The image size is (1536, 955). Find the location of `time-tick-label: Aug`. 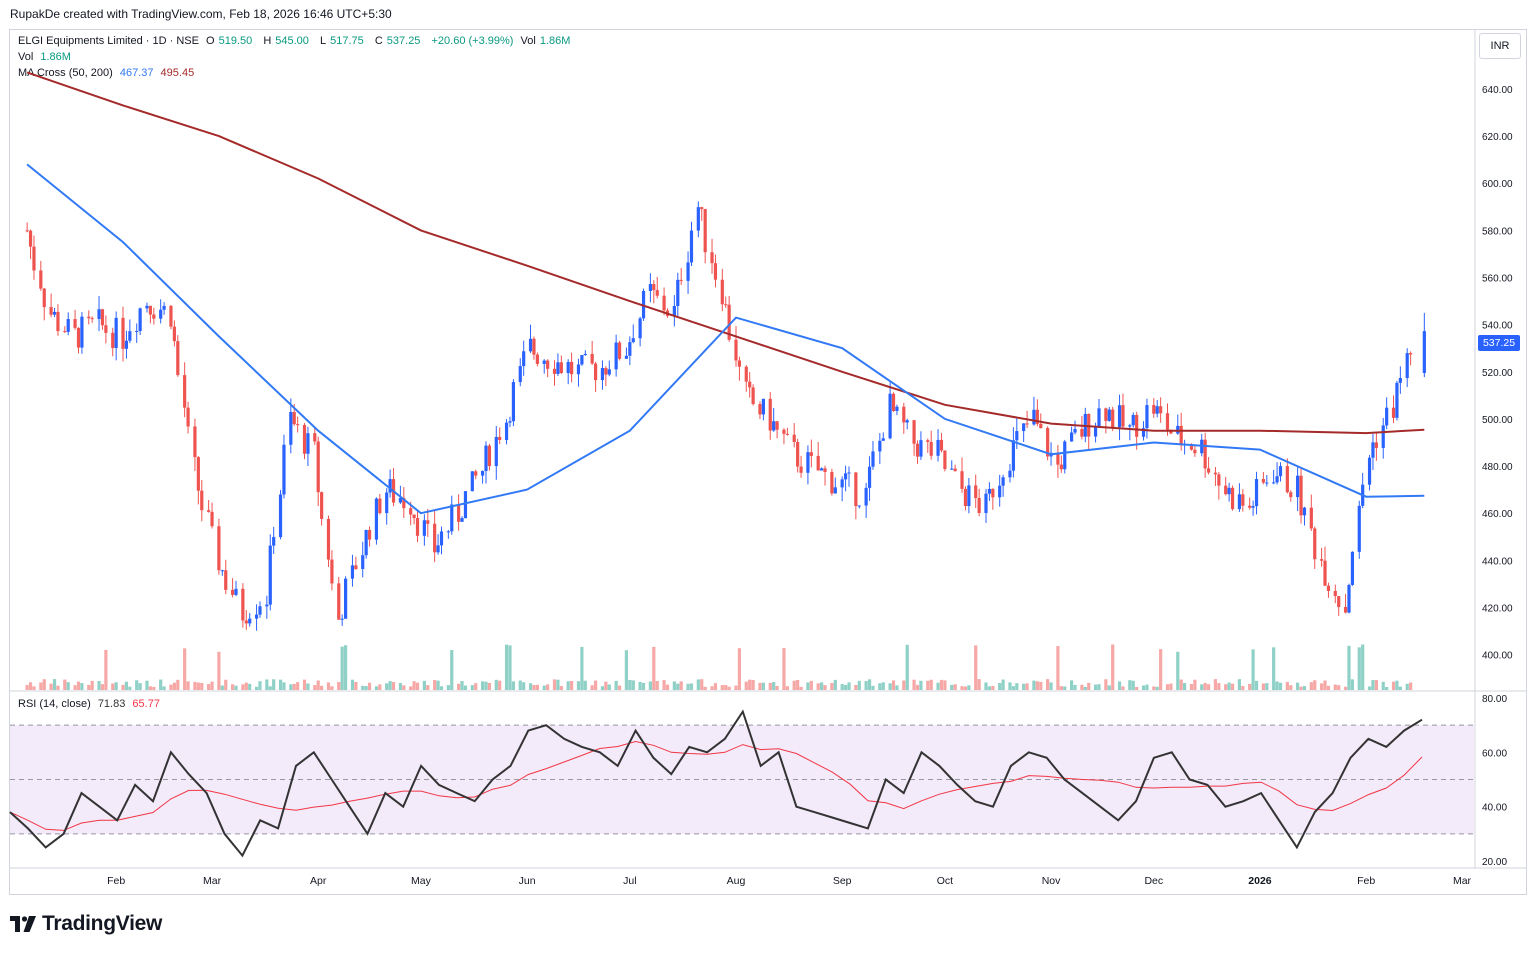

time-tick-label: Aug is located at coordinates (736, 881).